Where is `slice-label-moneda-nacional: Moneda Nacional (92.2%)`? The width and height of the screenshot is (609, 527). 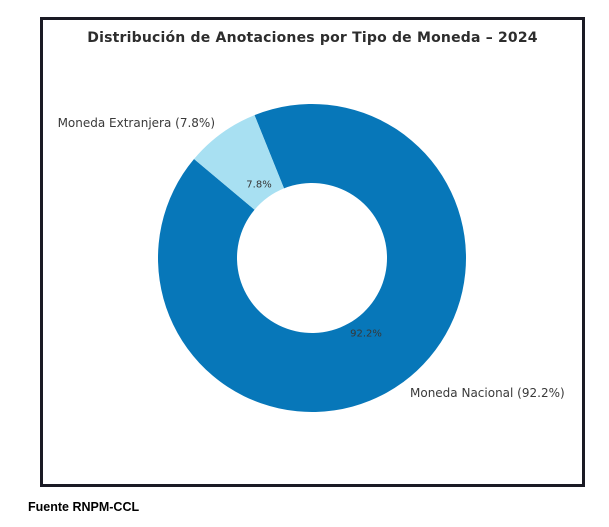 slice-label-moneda-nacional: Moneda Nacional (92.2%) is located at coordinates (487, 393).